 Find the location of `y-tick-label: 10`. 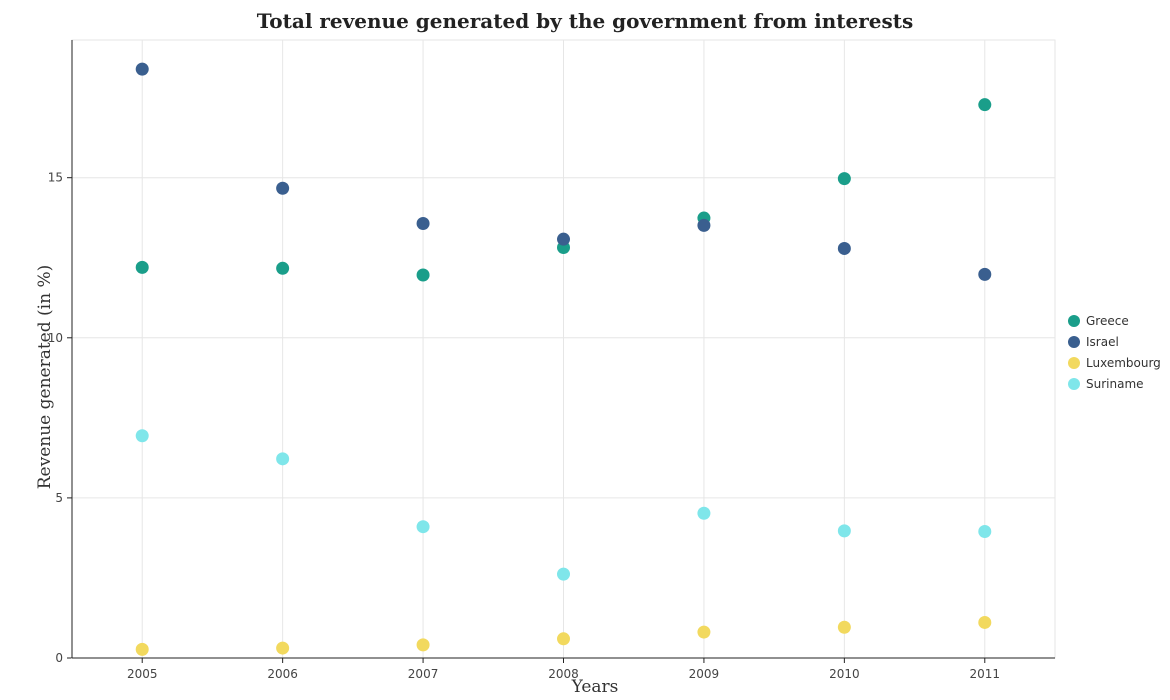

y-tick-label: 10 is located at coordinates (55, 338).